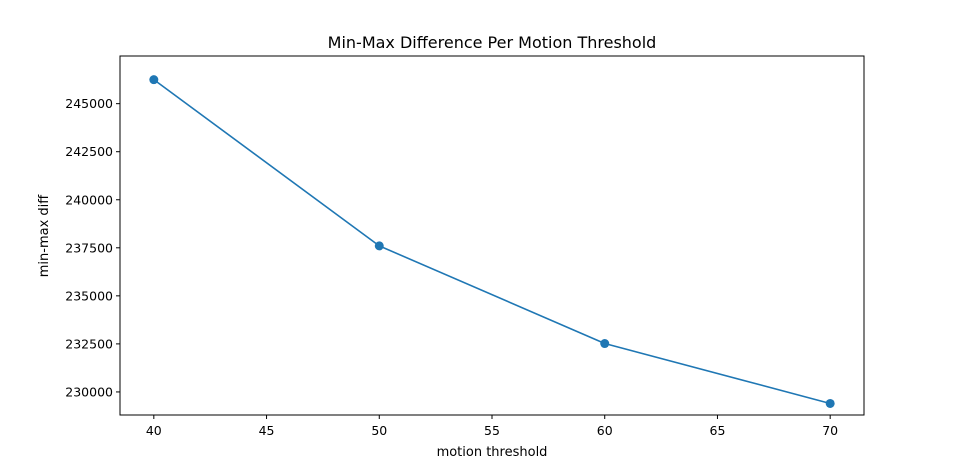  I want to click on y-tick-label: 242500, so click(89, 151).